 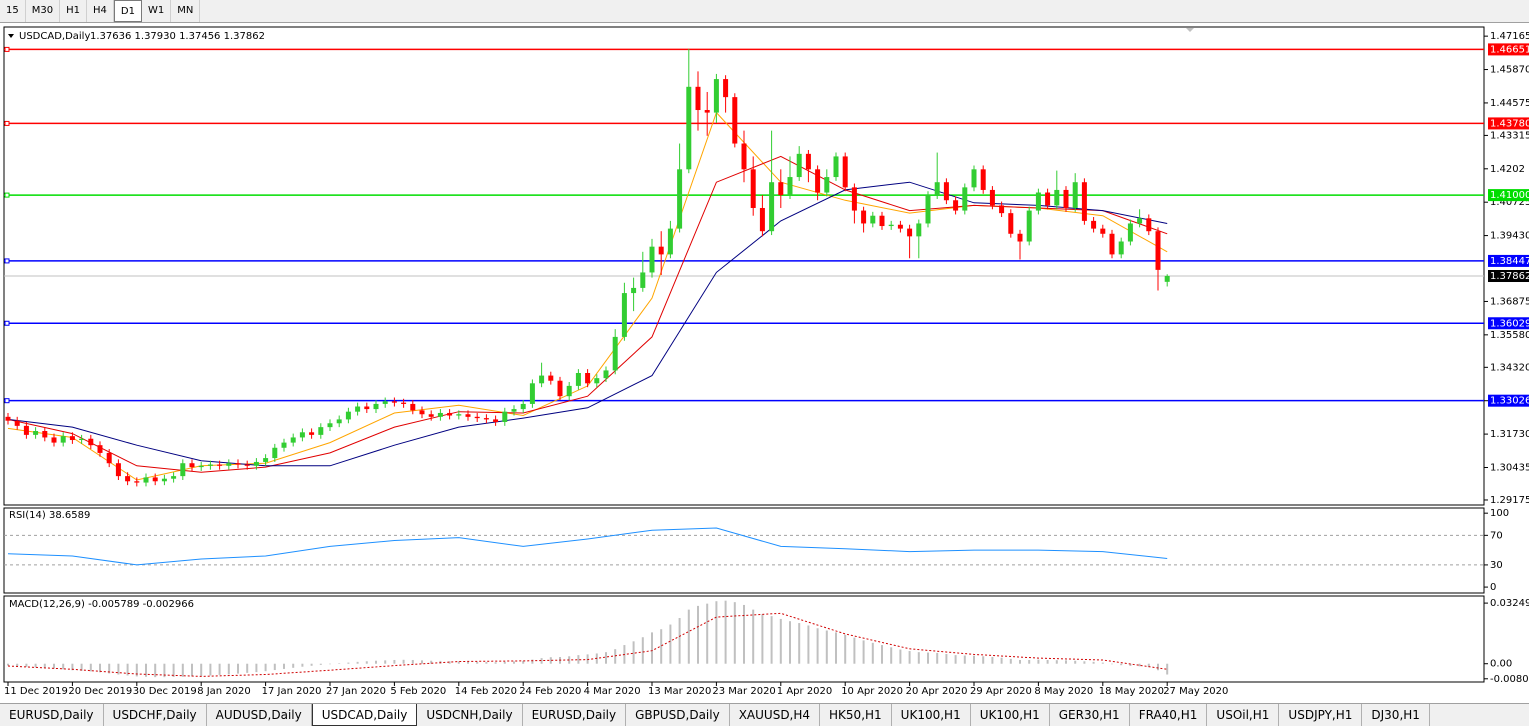 What do you see at coordinates (73, 11) in the screenshot?
I see `timeframe-button: H1` at bounding box center [73, 11].